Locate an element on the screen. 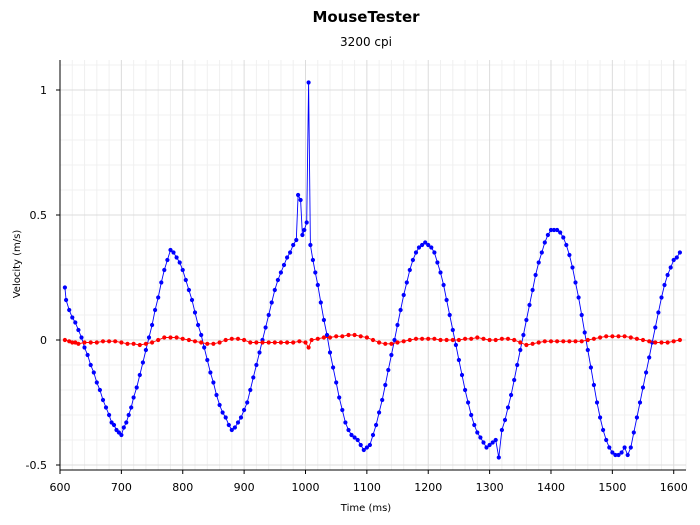 This screenshot has width=700, height=525. y-tick-label: 0 is located at coordinates (43, 340).